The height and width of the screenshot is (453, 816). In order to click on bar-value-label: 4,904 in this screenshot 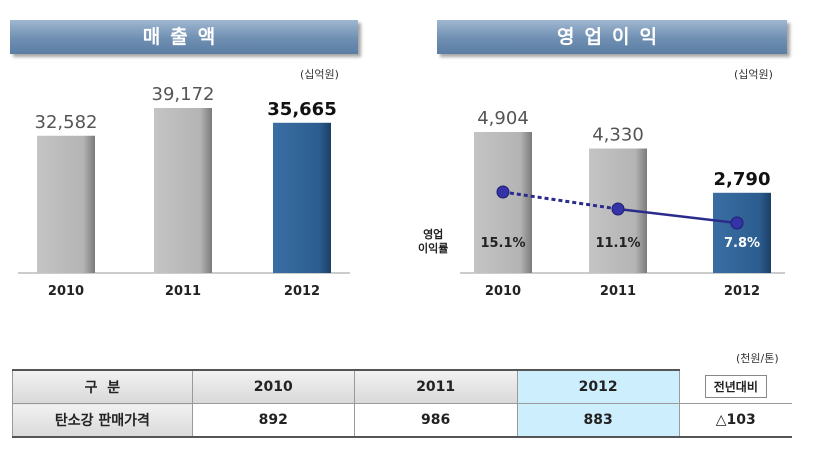, I will do `click(503, 118)`.